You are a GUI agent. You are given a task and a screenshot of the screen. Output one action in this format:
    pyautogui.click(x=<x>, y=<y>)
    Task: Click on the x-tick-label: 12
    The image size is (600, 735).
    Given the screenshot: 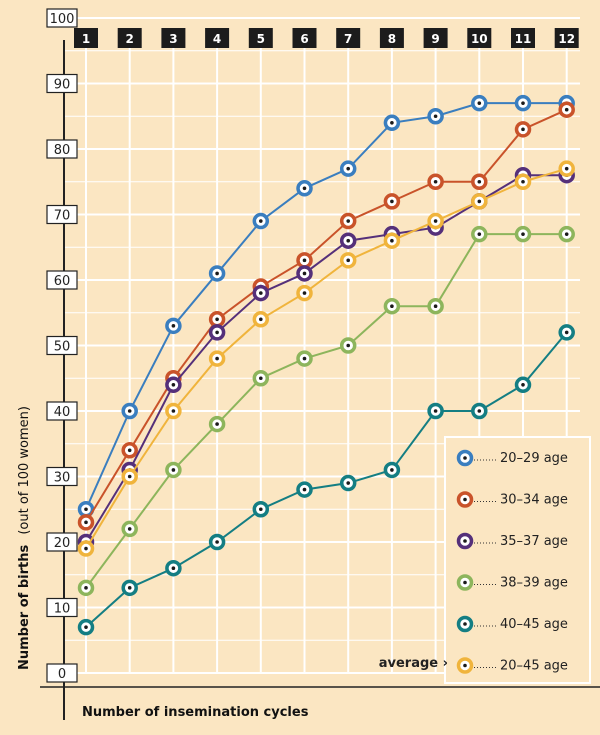 What is the action you would take?
    pyautogui.click(x=566, y=39)
    